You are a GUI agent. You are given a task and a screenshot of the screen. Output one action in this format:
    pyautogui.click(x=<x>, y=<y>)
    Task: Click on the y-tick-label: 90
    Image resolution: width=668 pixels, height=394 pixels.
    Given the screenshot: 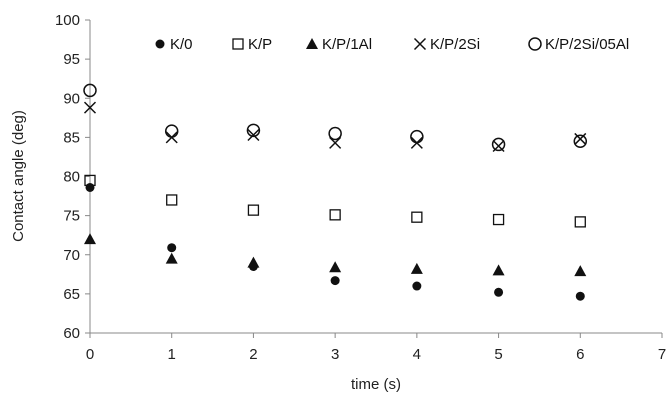 What is the action you would take?
    pyautogui.click(x=71, y=98)
    